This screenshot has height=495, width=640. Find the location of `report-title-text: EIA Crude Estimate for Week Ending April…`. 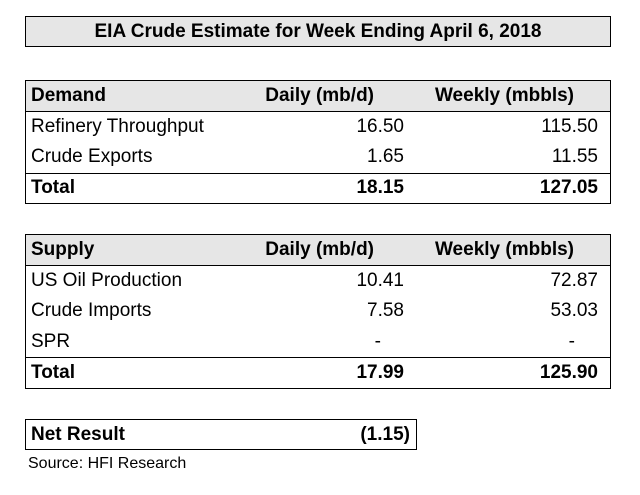

report-title-text: EIA Crude Estimate for Week Ending April… is located at coordinates (318, 31).